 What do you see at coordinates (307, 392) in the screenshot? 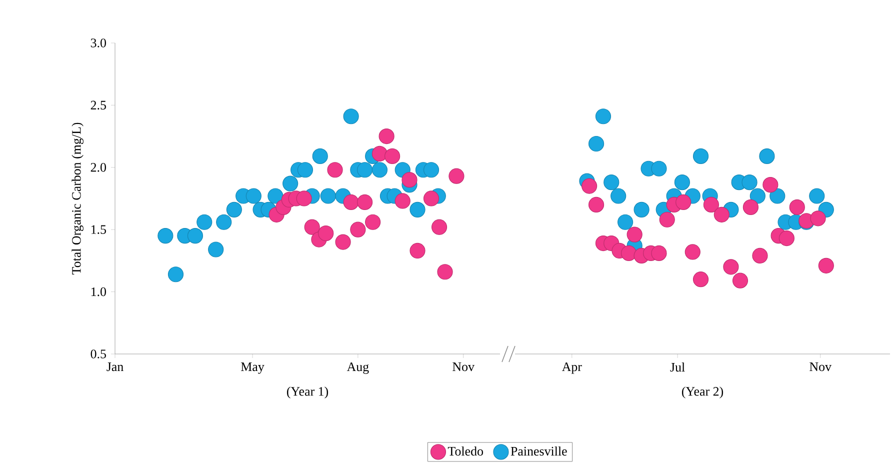
I see `x-axis-title: (Year 1)` at bounding box center [307, 392].